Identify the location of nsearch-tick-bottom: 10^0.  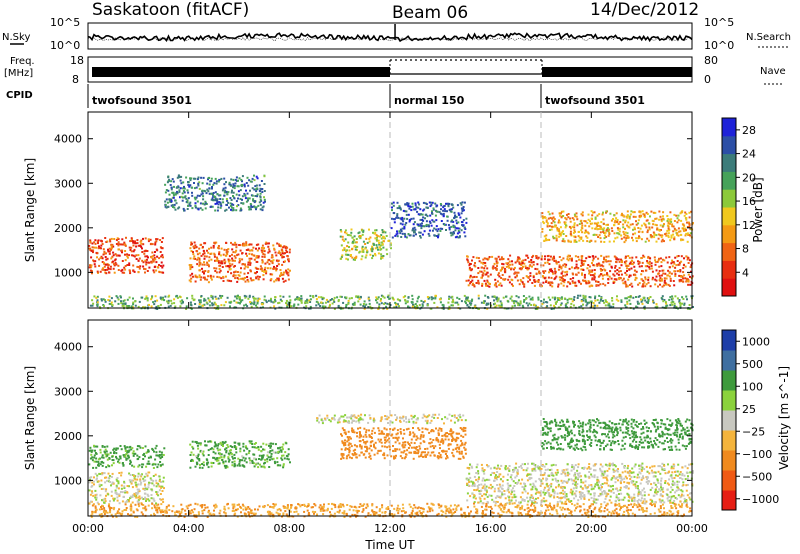
(719, 45).